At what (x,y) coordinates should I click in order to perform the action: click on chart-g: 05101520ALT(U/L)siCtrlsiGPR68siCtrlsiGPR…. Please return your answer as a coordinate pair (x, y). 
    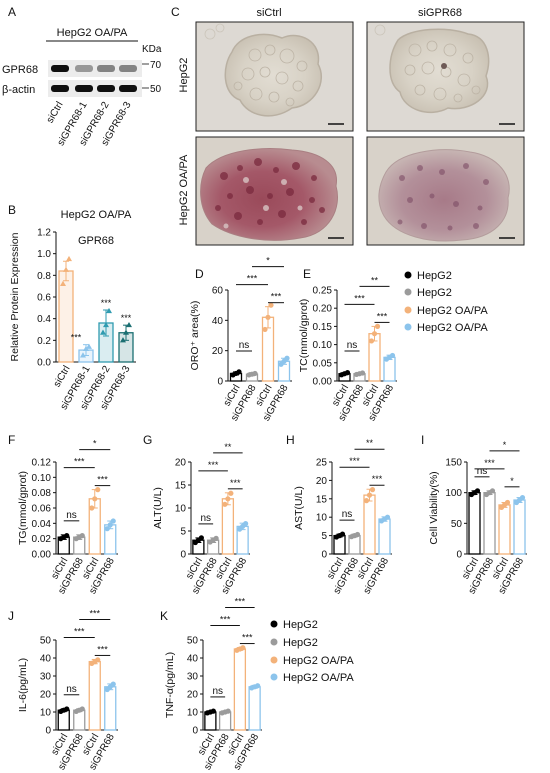
    Looking at the image, I should click on (201, 519).